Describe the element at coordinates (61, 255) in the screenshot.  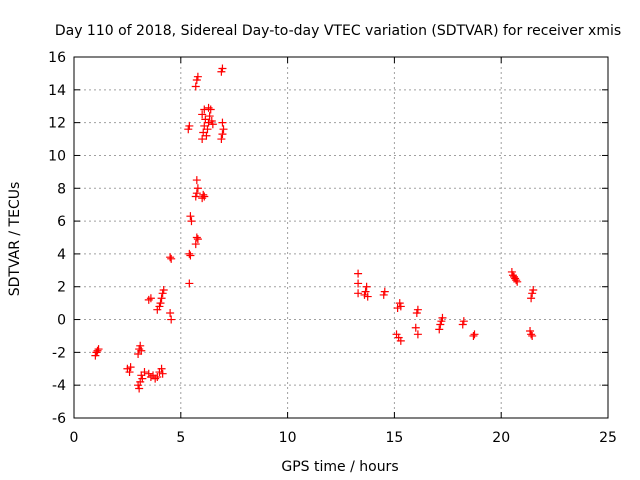
I see `y-tick-label: 4` at that location.